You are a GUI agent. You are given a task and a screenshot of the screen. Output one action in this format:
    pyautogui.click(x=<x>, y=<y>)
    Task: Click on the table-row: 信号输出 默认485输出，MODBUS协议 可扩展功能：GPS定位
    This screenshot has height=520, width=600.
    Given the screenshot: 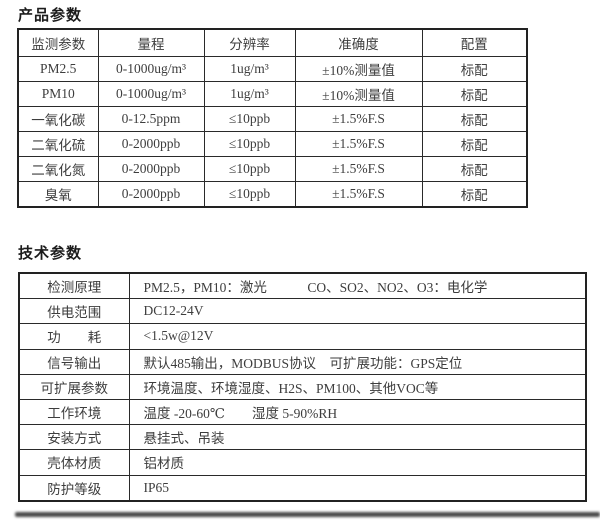 What is the action you would take?
    pyautogui.click(x=302, y=361)
    